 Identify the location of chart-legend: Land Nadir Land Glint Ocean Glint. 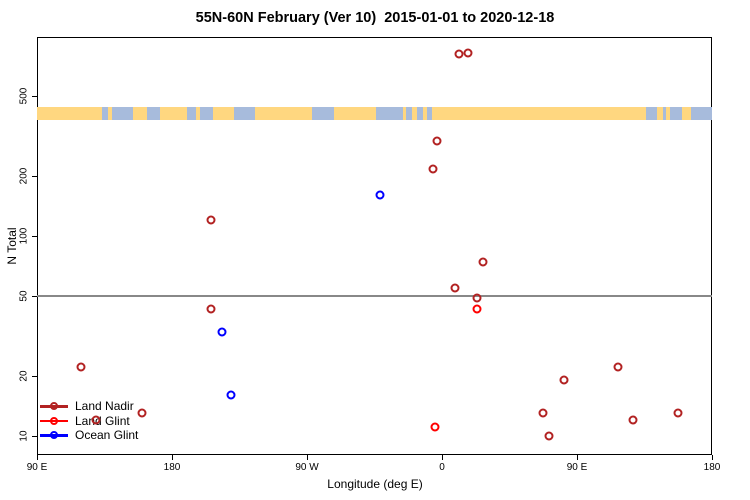
(89, 421).